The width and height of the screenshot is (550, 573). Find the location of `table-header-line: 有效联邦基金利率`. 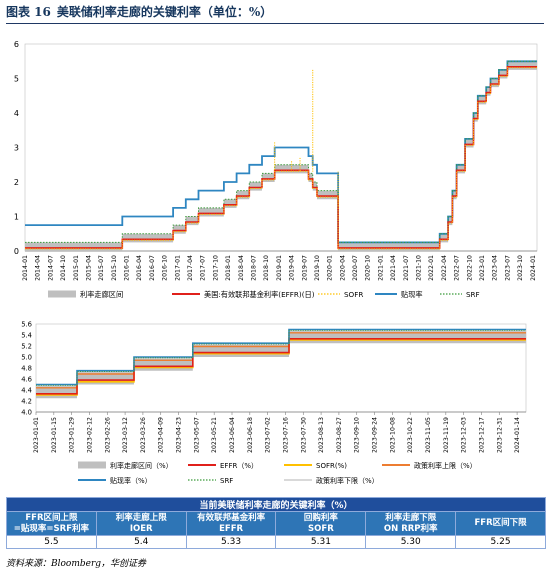

table-header-line: 有效联邦基金利率 is located at coordinates (231, 517).